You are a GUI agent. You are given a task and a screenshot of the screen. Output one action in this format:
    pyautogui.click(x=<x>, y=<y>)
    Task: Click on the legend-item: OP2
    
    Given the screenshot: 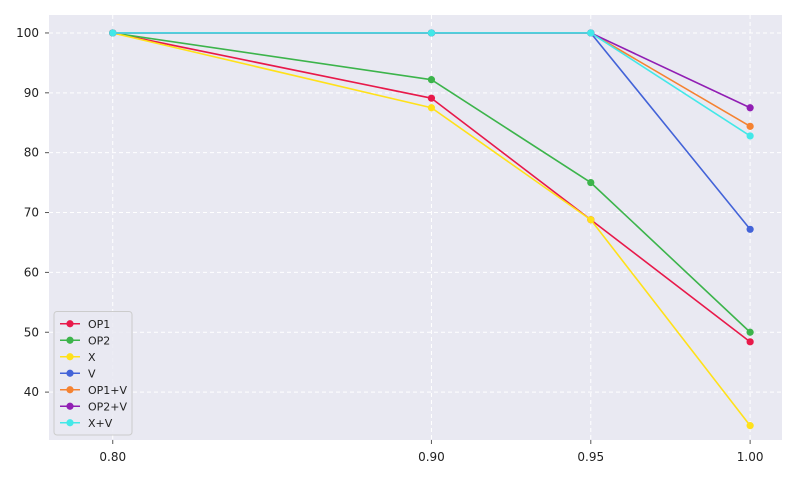 What is the action you would take?
    pyautogui.click(x=85, y=340)
    